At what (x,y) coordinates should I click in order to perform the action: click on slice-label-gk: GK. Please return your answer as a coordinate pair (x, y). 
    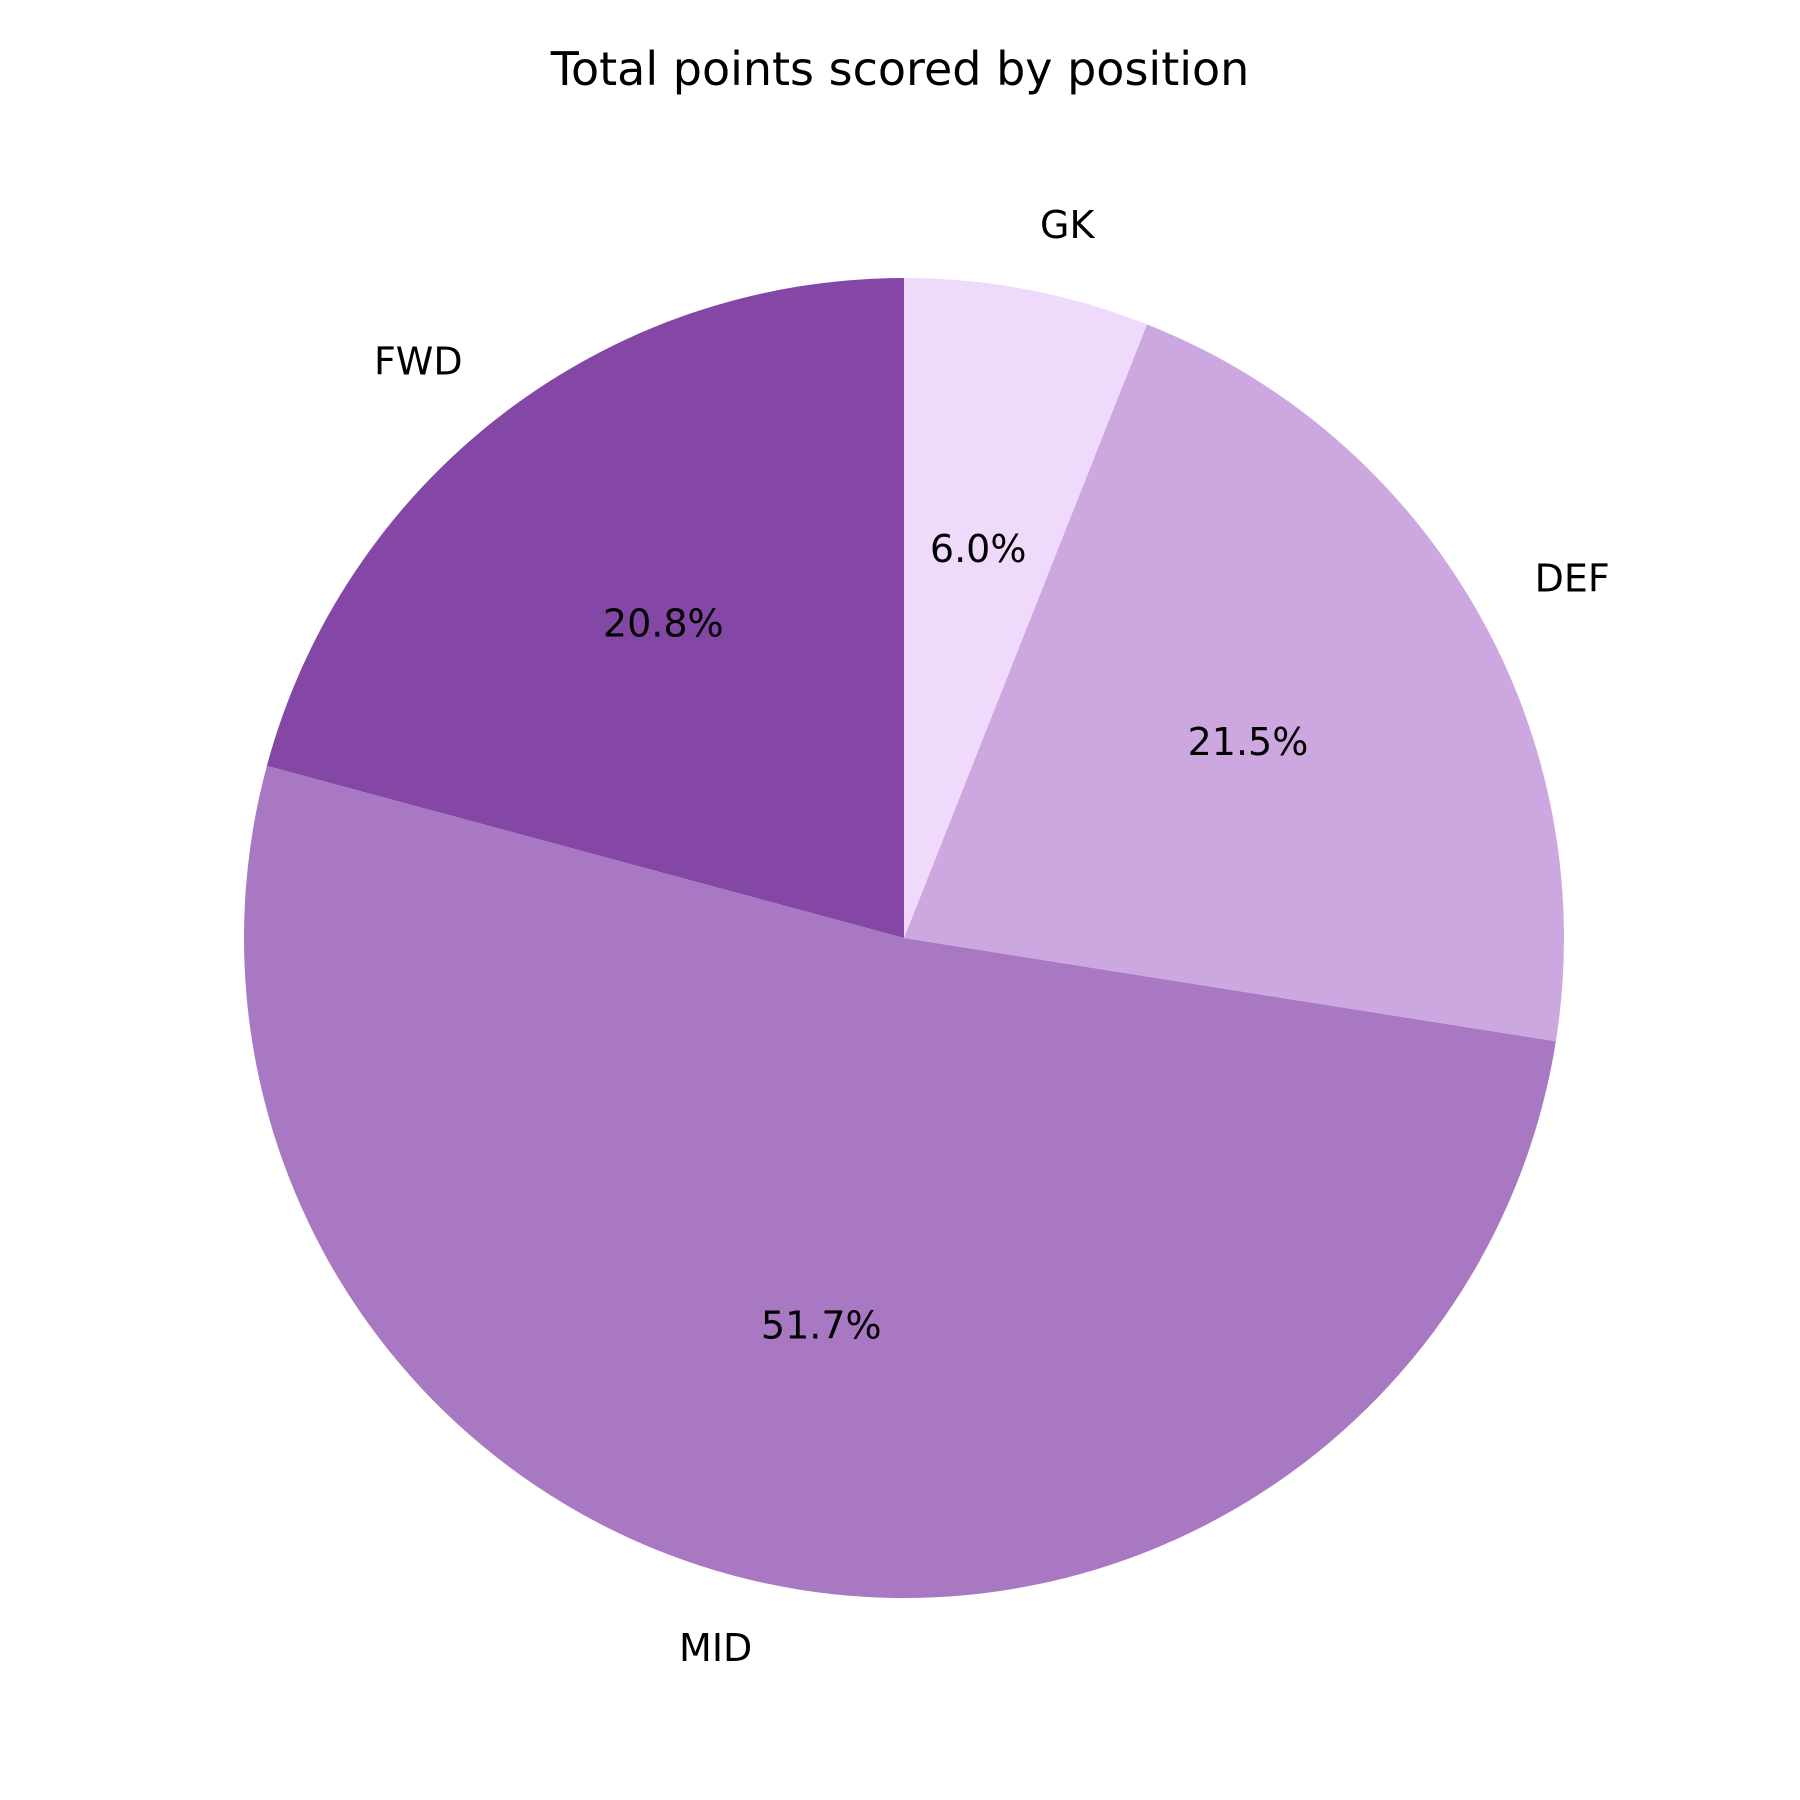
    Looking at the image, I should click on (1067, 225).